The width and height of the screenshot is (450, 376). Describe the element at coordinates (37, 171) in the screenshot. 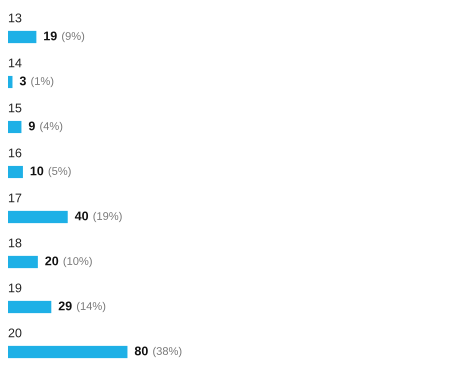

I see `data-label: 10` at that location.